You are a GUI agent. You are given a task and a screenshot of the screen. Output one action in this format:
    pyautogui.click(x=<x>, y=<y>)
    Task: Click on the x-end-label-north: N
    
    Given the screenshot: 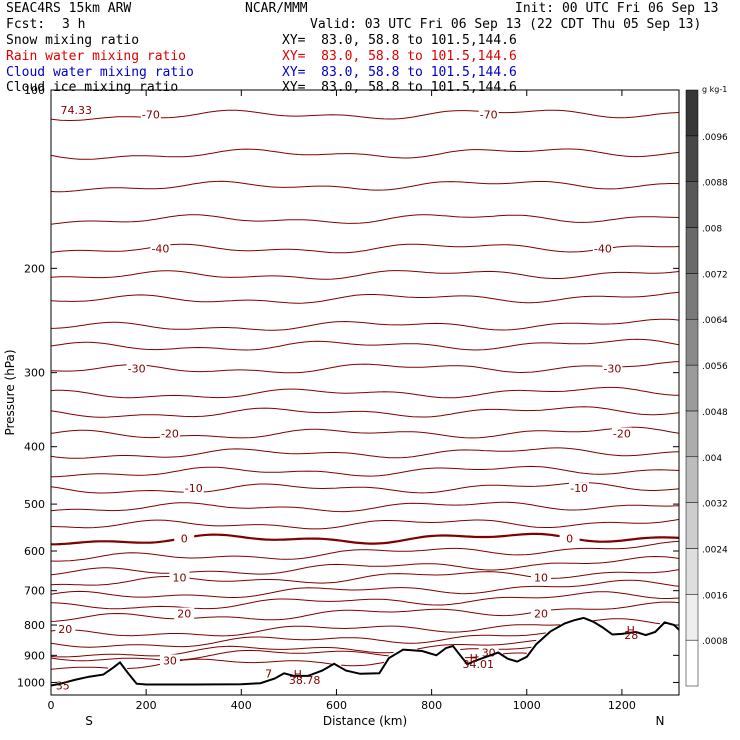 What is the action you would take?
    pyautogui.click(x=659, y=721)
    